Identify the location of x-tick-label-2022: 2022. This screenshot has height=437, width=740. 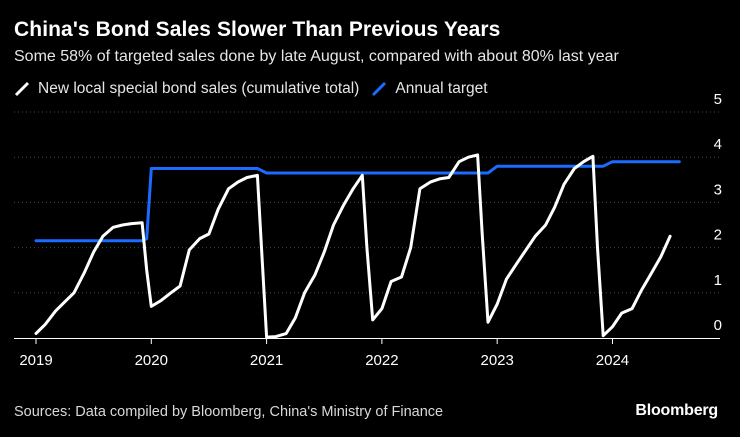
(381, 360).